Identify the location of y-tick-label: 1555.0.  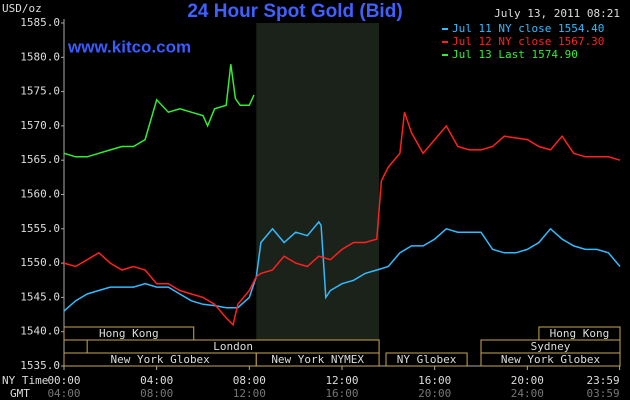
(40, 228).